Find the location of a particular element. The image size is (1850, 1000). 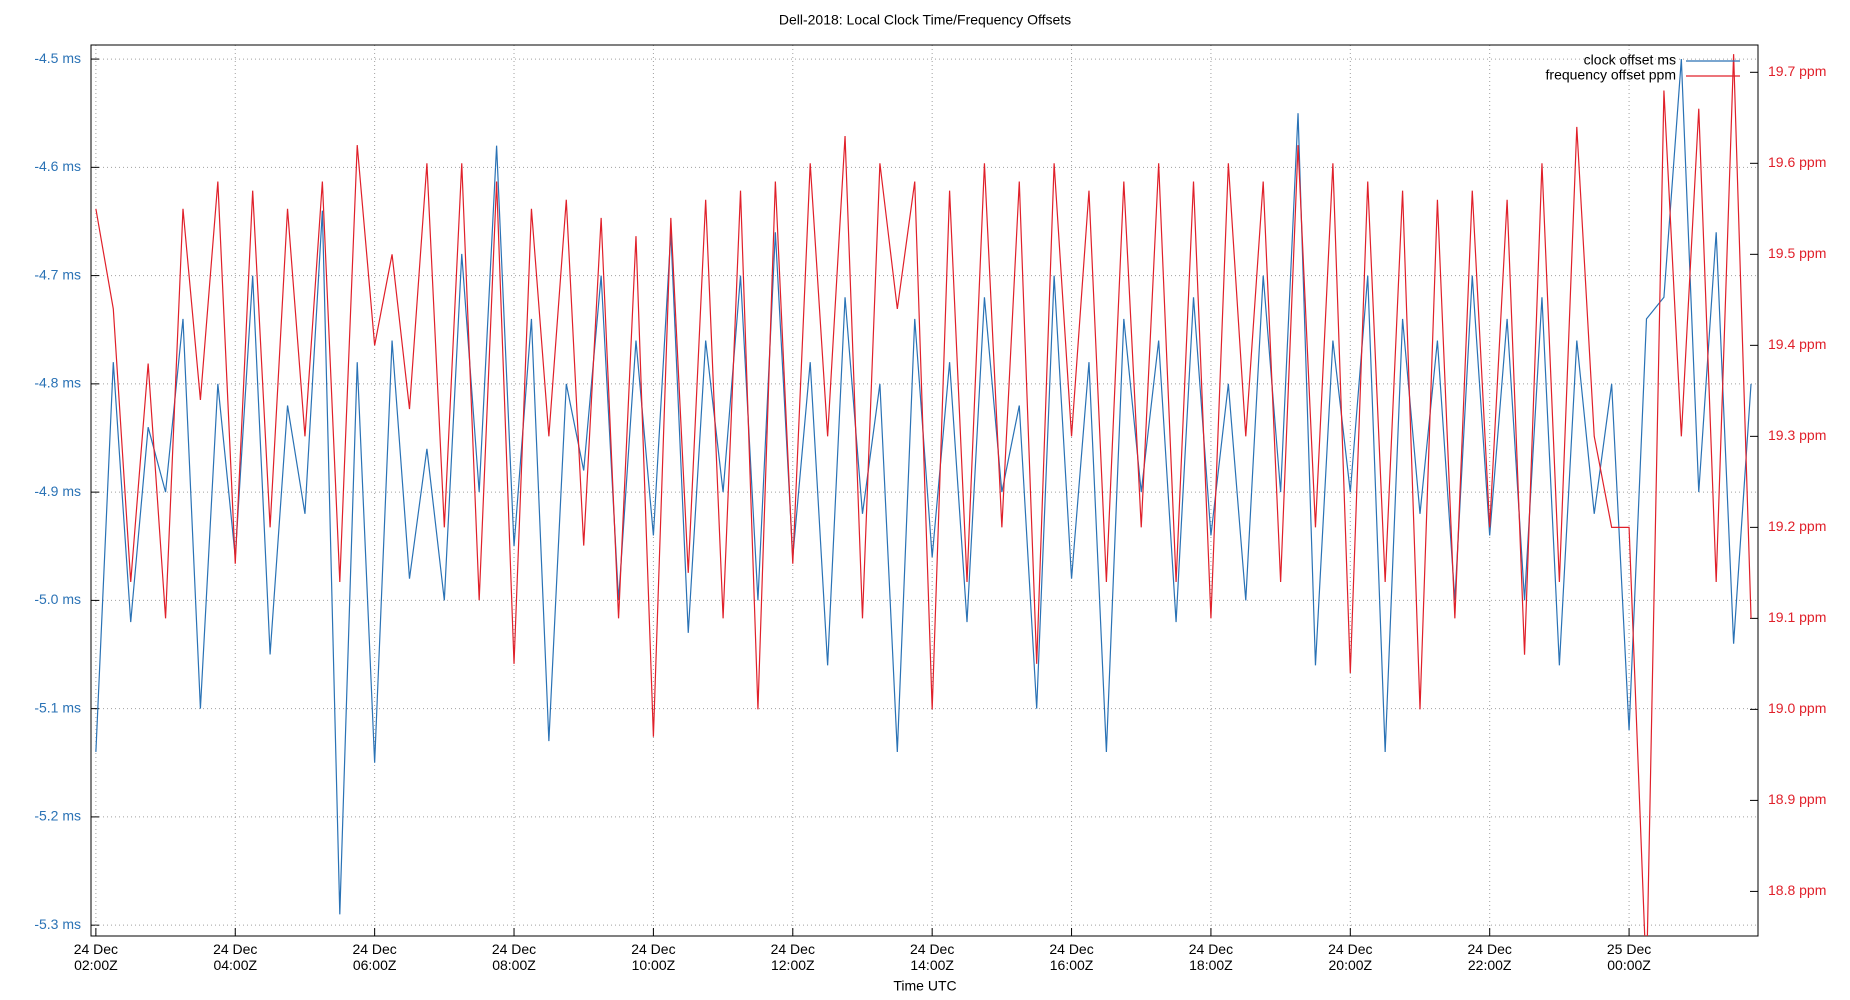

y2-tick-label: 19.1 ppm is located at coordinates (1797, 617).